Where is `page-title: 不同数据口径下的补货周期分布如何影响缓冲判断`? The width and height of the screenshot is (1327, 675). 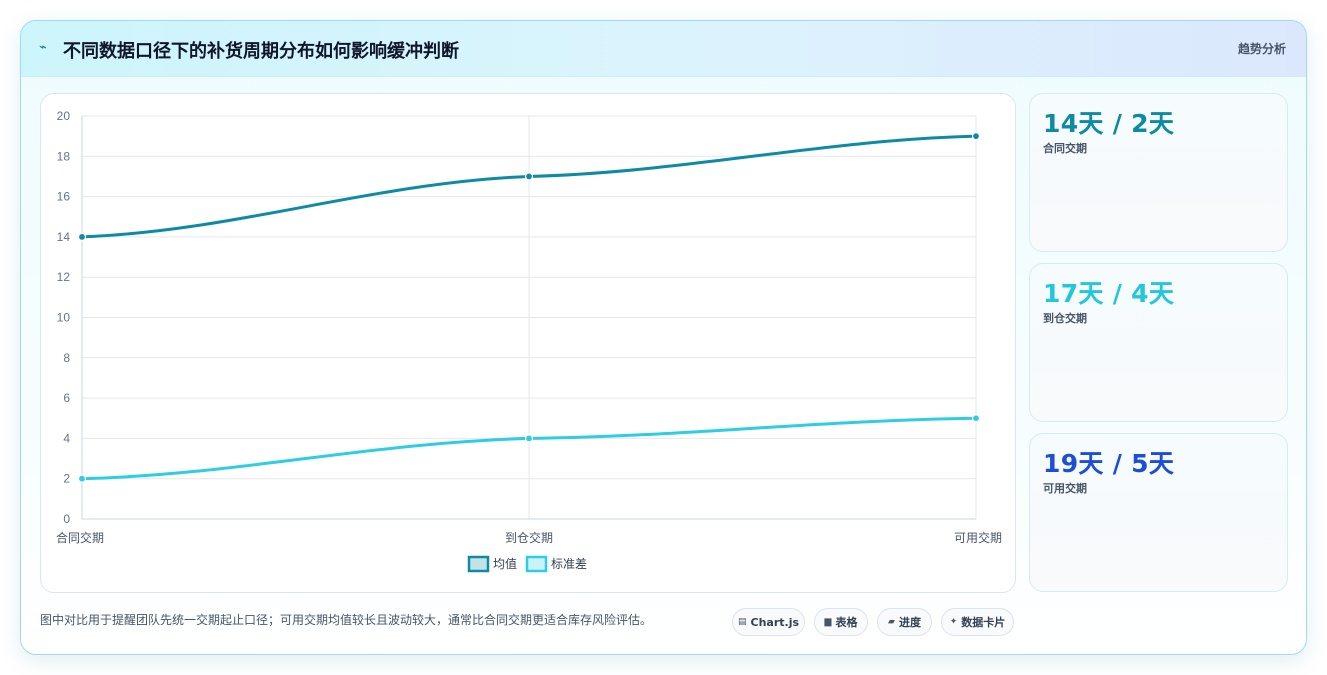
page-title: 不同数据口径下的补货周期分布如何影响缓冲判断 is located at coordinates (261, 51).